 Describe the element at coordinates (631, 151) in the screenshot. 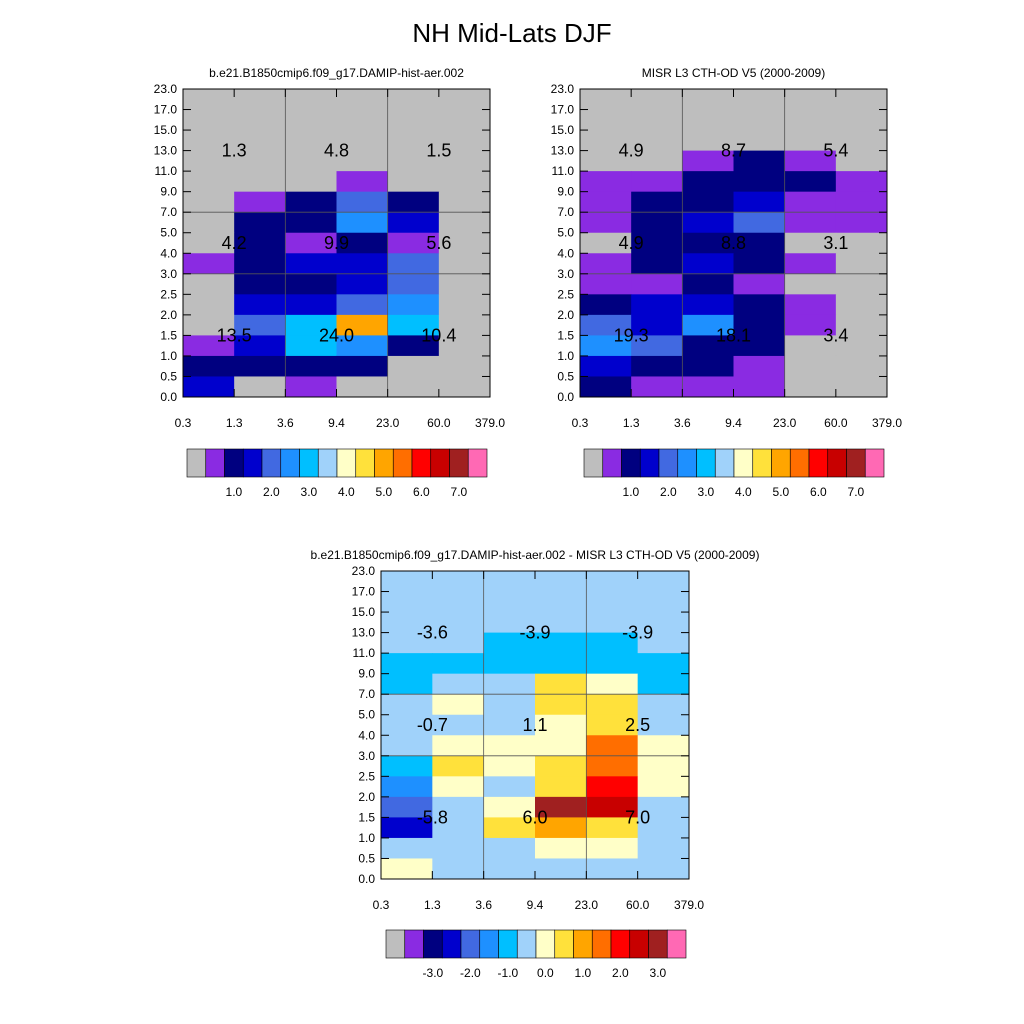

I see `region-annotation: 4.9` at that location.